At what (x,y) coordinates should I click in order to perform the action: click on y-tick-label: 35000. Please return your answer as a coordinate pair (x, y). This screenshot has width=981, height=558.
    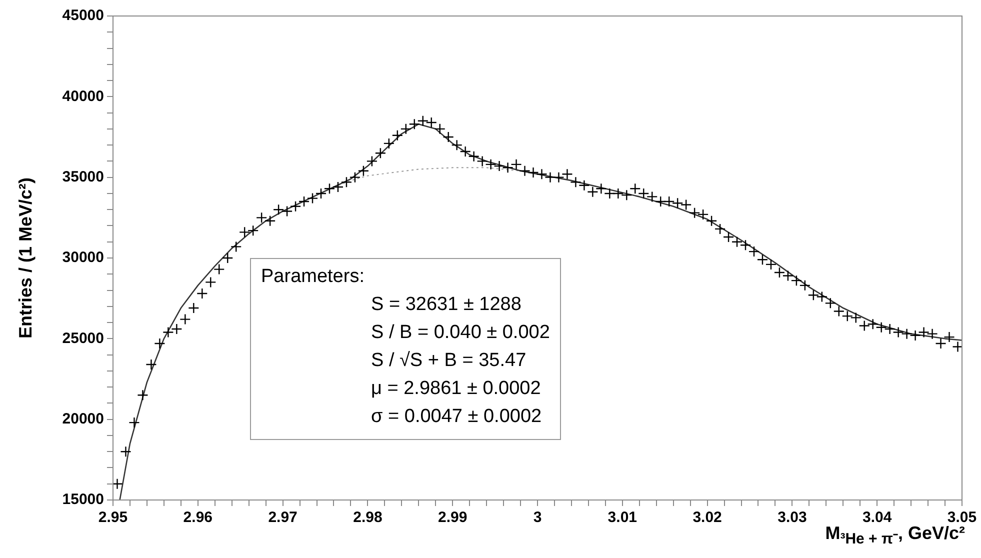
    Looking at the image, I should click on (83, 177).